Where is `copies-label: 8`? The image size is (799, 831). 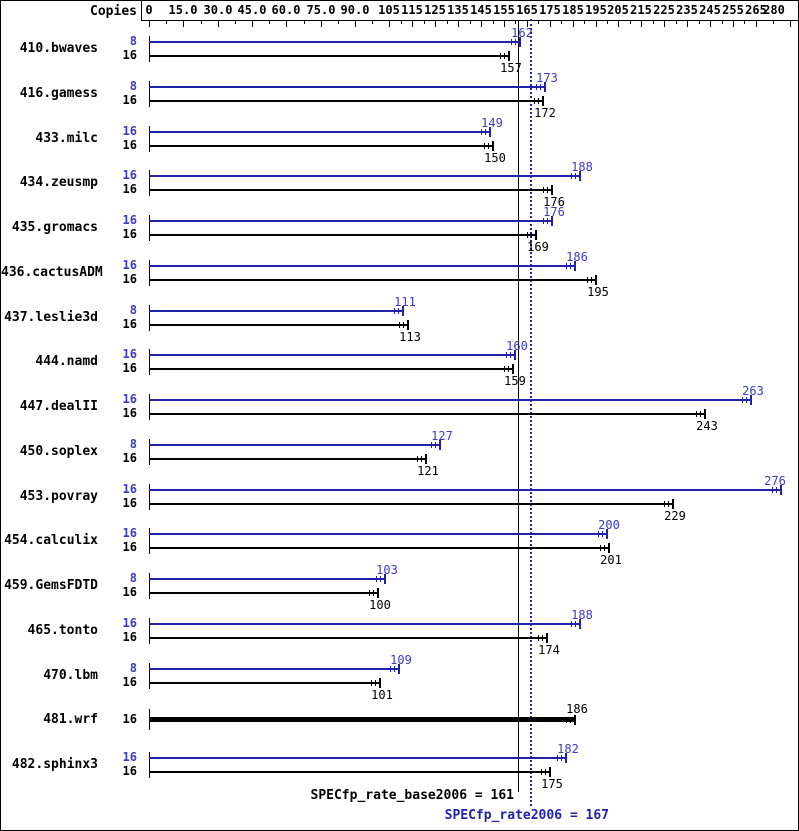
copies-label: 8 is located at coordinates (133, 41).